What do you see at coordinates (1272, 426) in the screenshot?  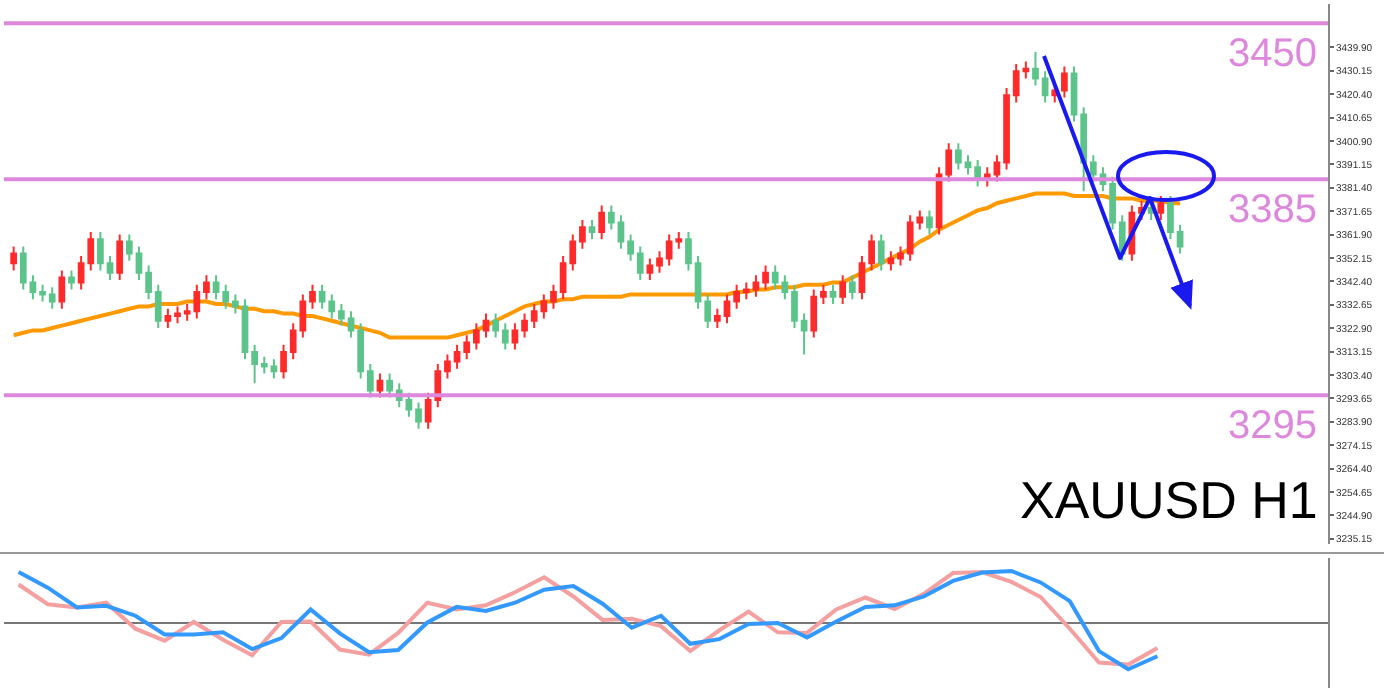 I see `ref-line-label: 3295` at bounding box center [1272, 426].